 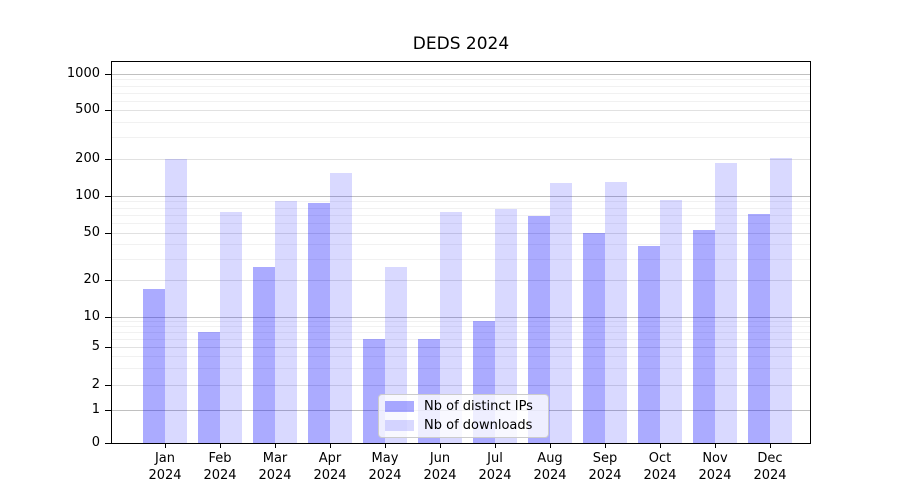 I want to click on legend-row-ips: Nb of distinct IPs, so click(x=463, y=407).